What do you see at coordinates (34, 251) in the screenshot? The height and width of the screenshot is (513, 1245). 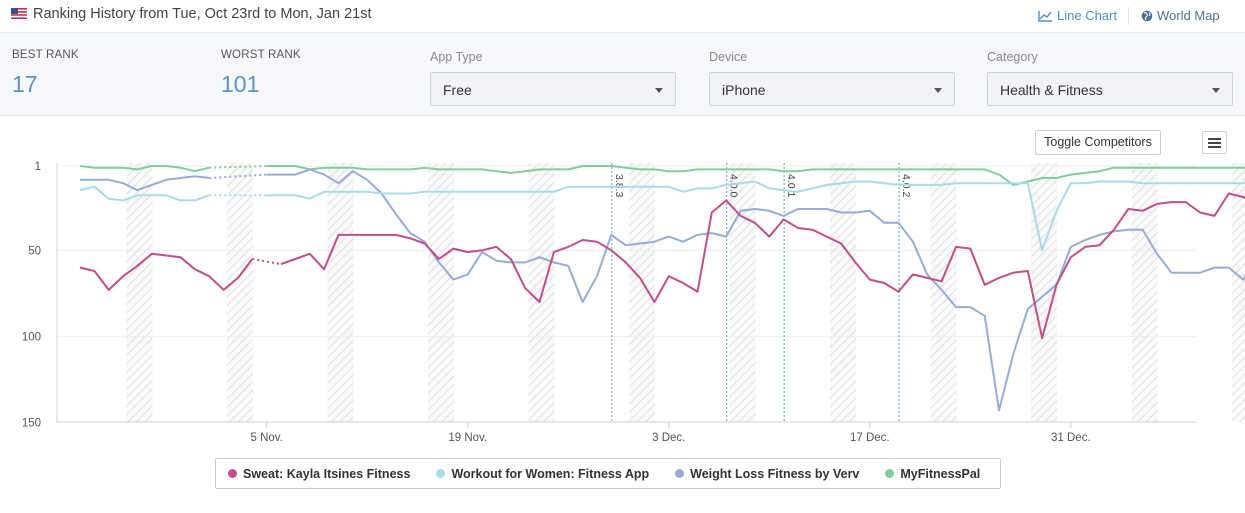 I see `y-tick-label: 50` at bounding box center [34, 251].